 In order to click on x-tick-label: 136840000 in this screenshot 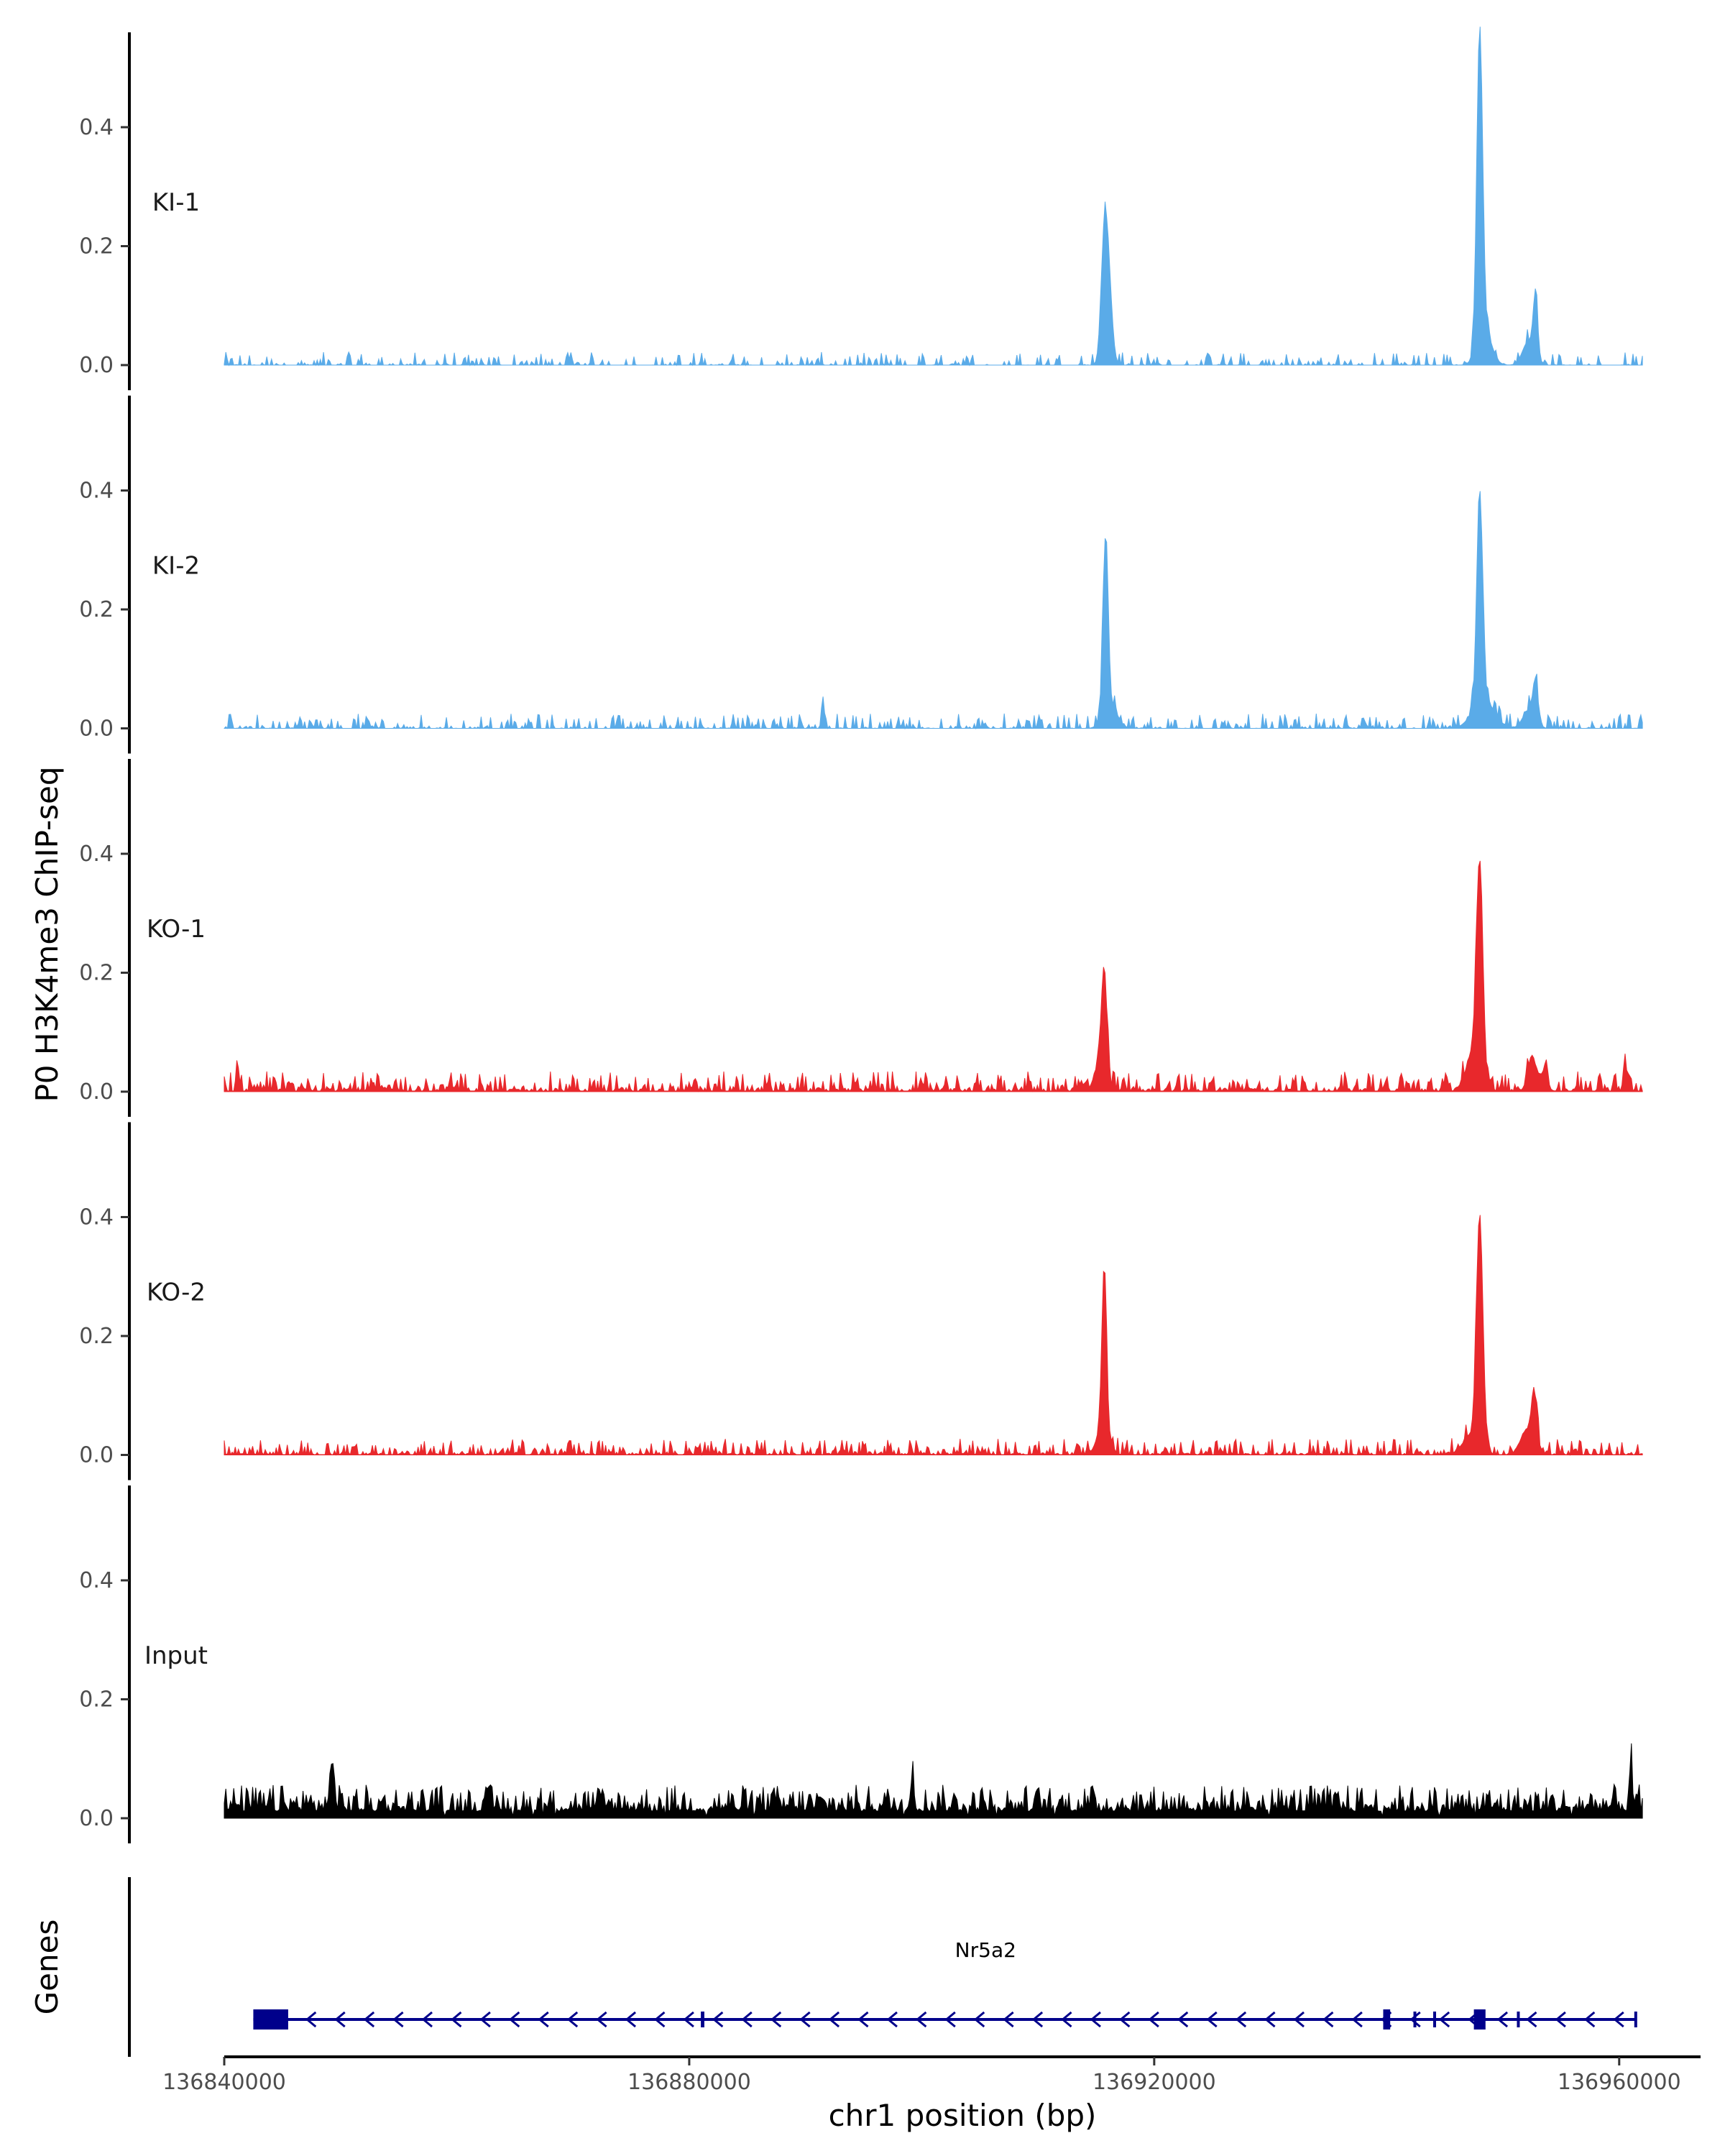, I will do `click(224, 2082)`.